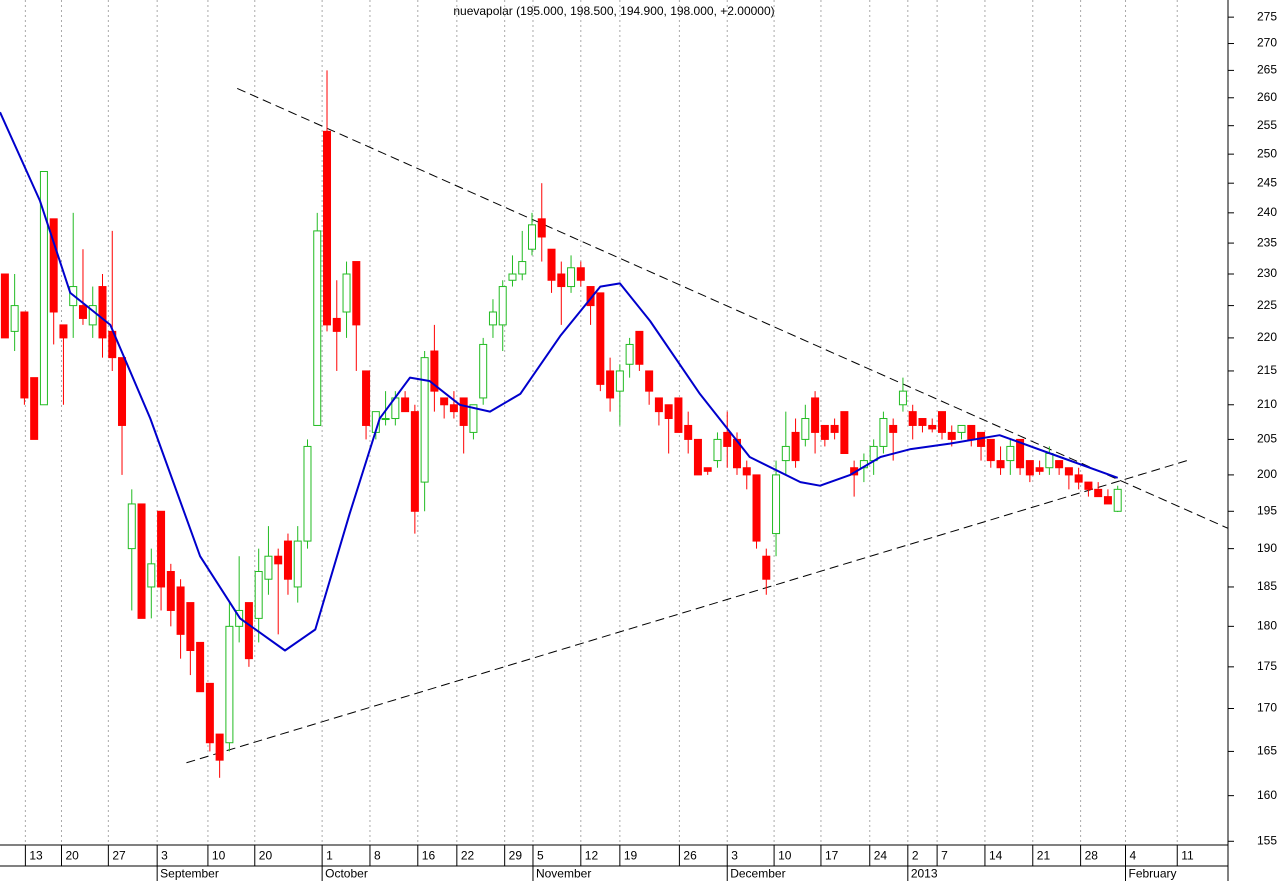 This screenshot has height=886, width=1282. I want to click on y-tick-label: 270, so click(1267, 43).